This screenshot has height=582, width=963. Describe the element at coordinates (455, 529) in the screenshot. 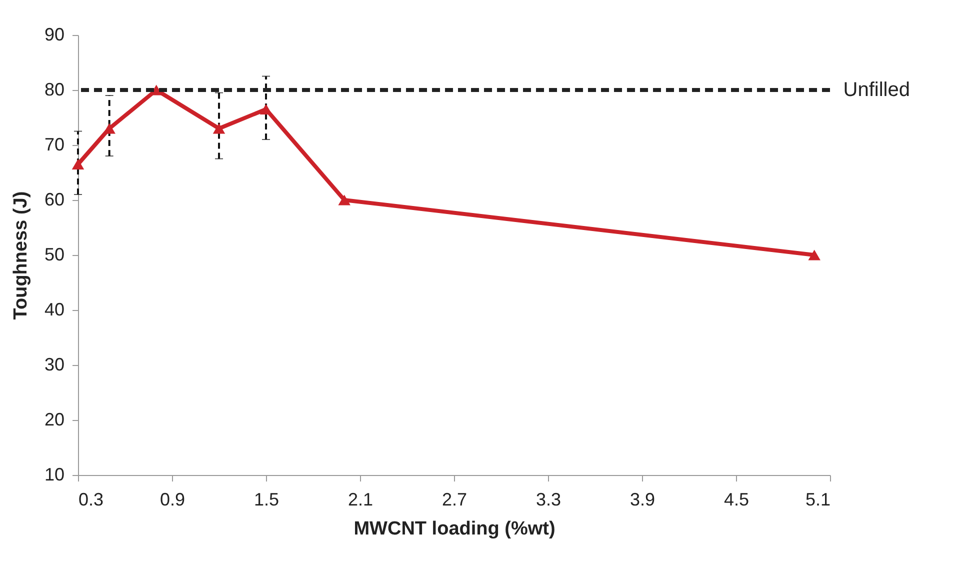

I see `x-axis-title: MWCNT loading (%wt)` at that location.